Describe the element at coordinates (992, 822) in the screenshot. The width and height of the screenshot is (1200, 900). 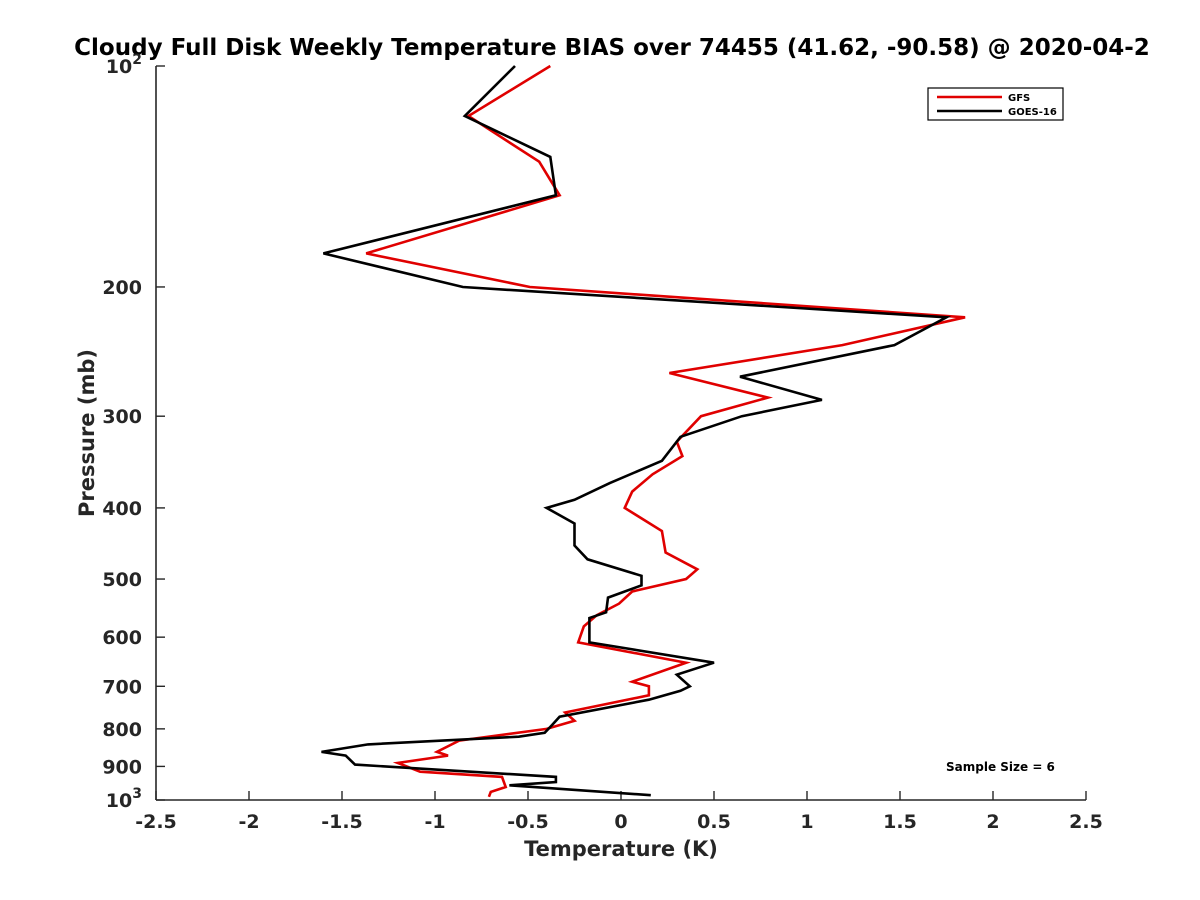
I see `x-tick-label: 2` at that location.